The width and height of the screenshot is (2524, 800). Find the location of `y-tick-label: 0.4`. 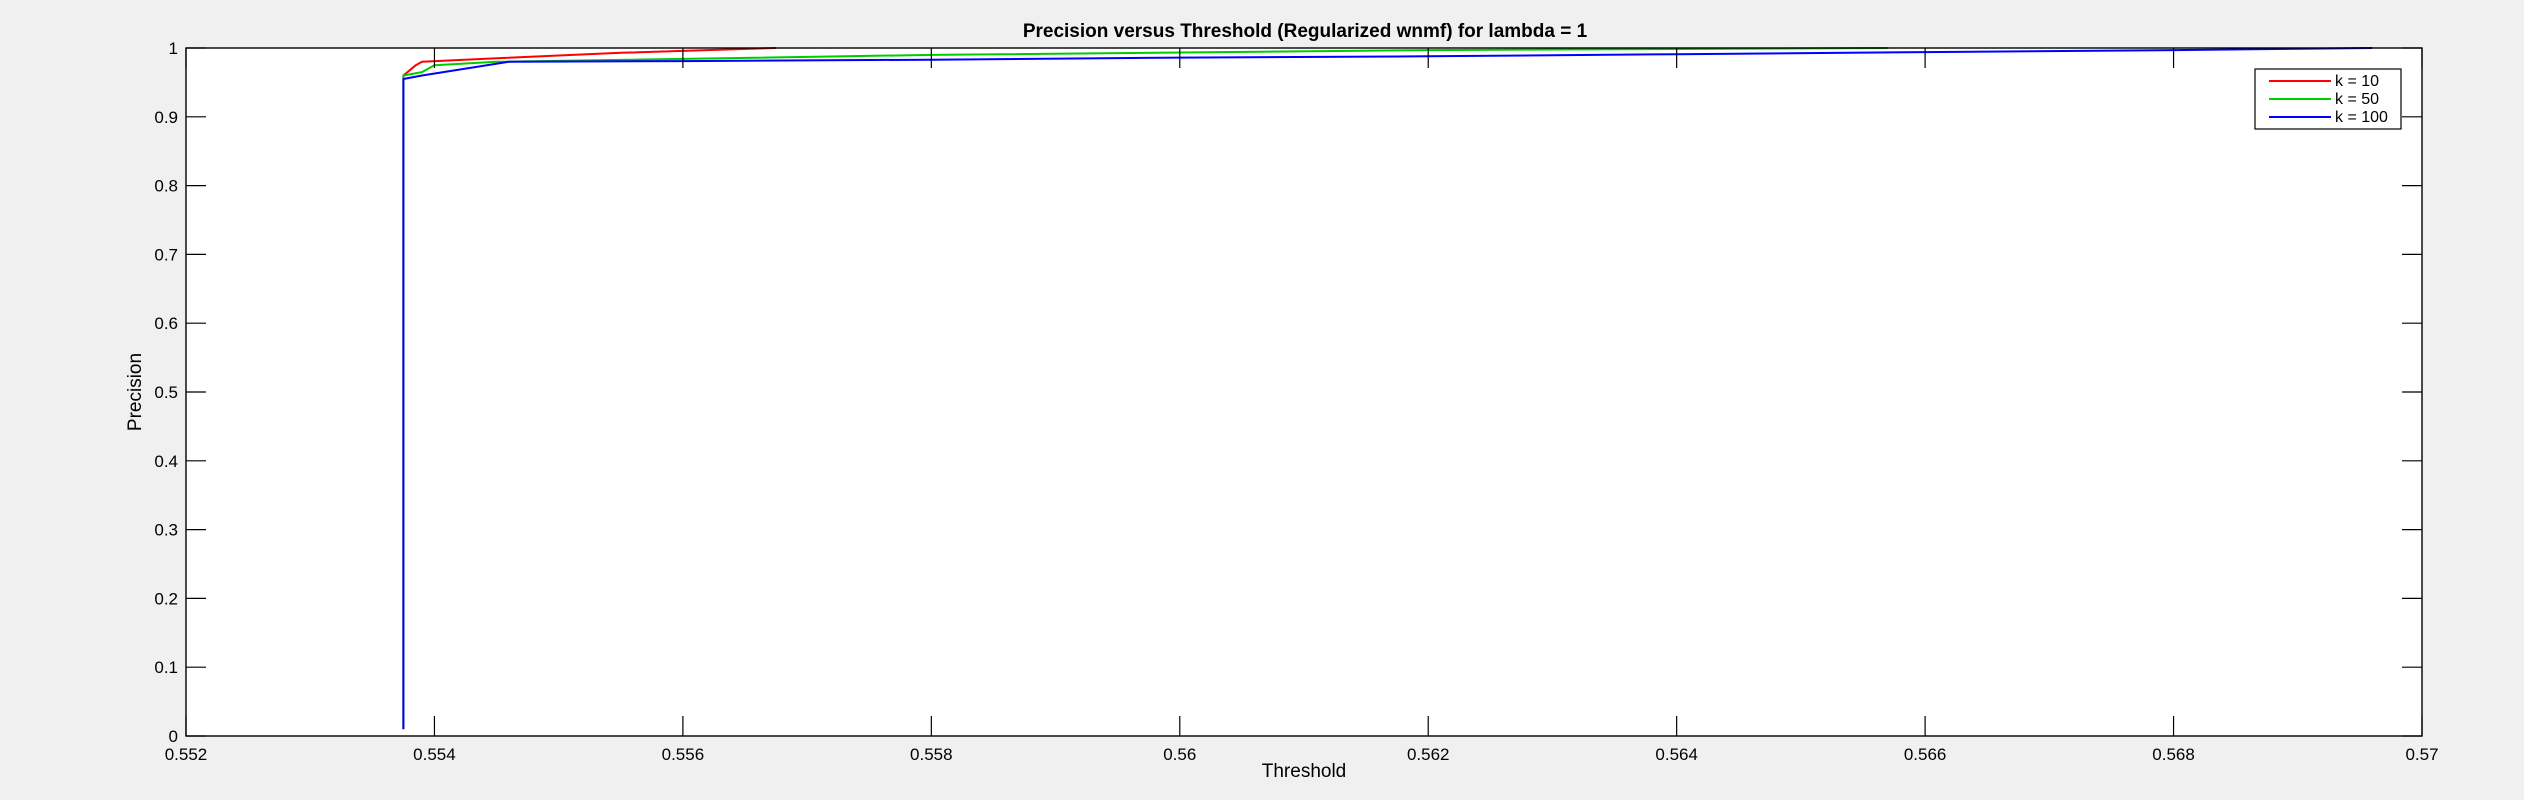

y-tick-label: 0.4 is located at coordinates (166, 461).